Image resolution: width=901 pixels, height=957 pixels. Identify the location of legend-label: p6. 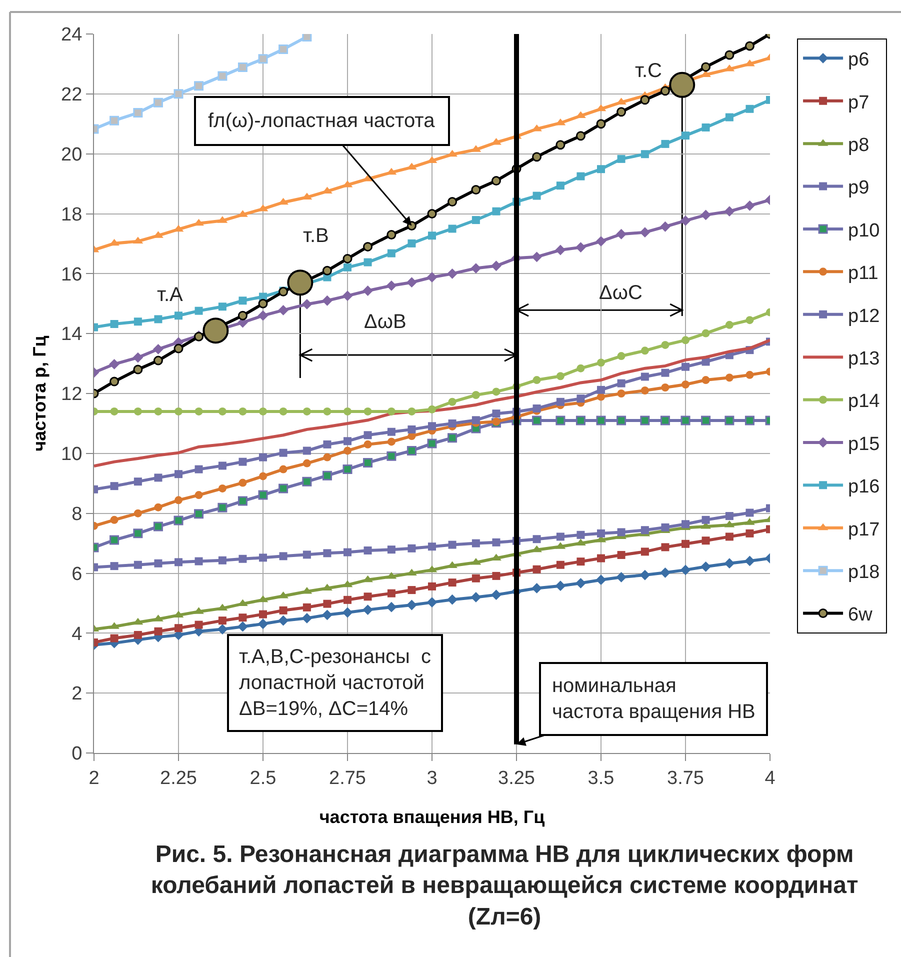
(859, 60).